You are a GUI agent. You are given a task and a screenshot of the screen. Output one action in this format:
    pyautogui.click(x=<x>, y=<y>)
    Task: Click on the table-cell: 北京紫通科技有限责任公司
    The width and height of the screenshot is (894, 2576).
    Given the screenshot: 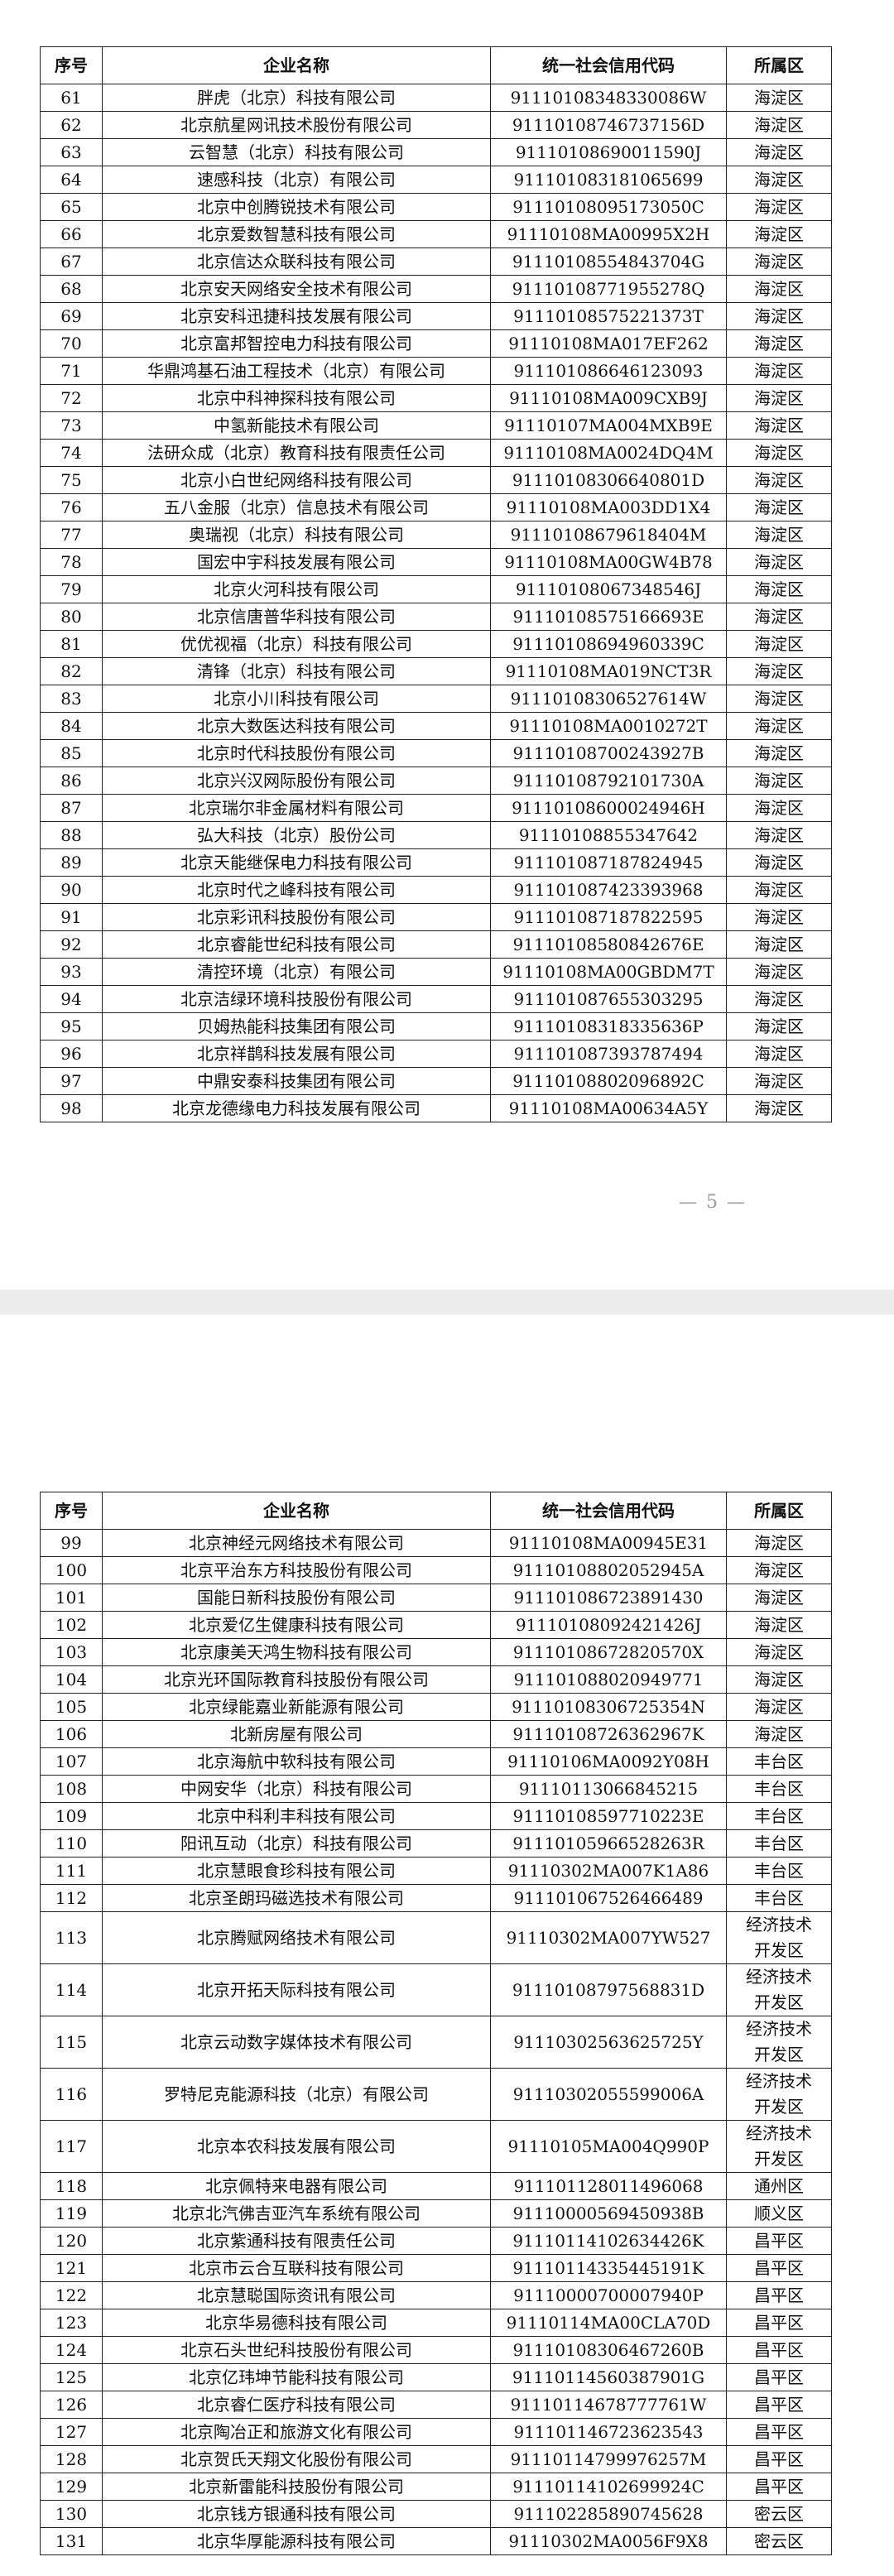 What is the action you would take?
    pyautogui.click(x=296, y=2241)
    